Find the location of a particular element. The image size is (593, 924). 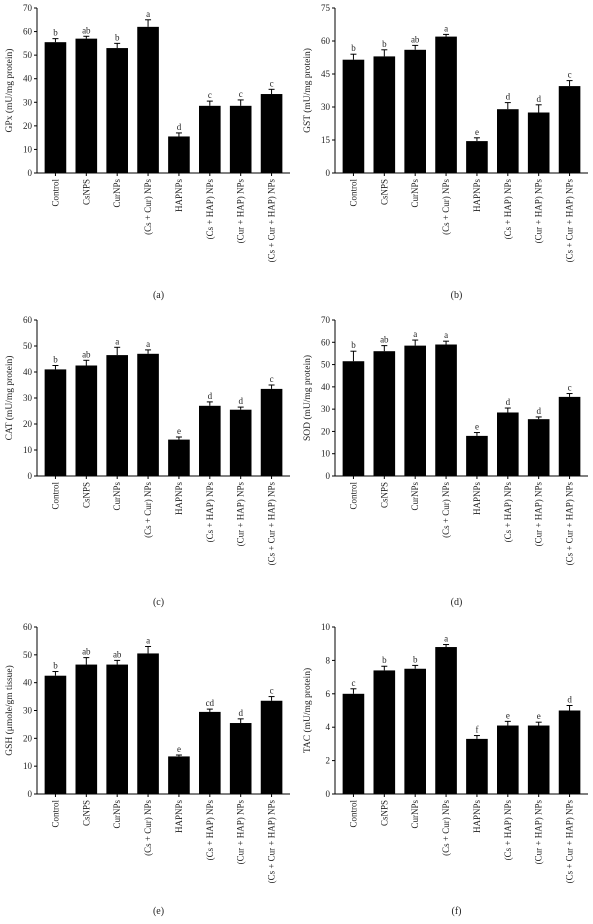

y-tick-label: 8 is located at coordinates (328, 660).